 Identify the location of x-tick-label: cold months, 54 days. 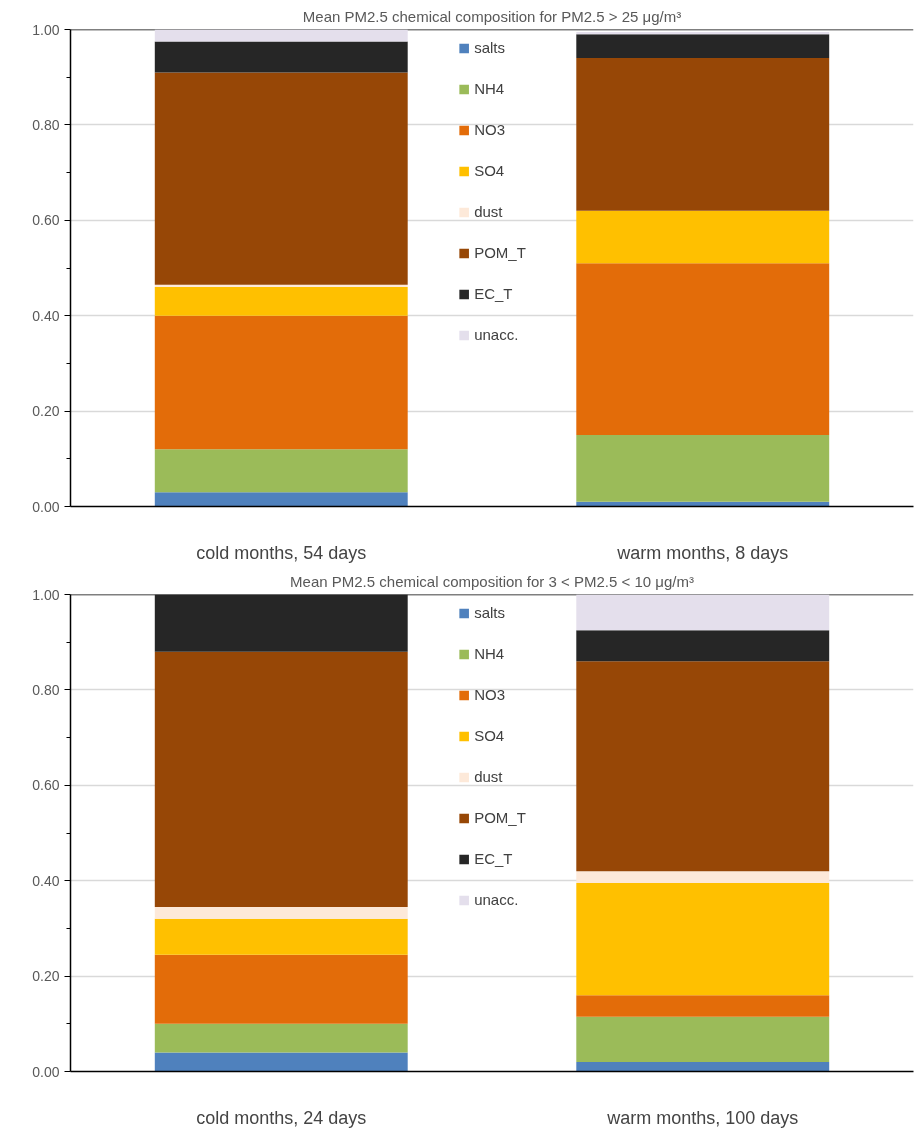
(281, 552).